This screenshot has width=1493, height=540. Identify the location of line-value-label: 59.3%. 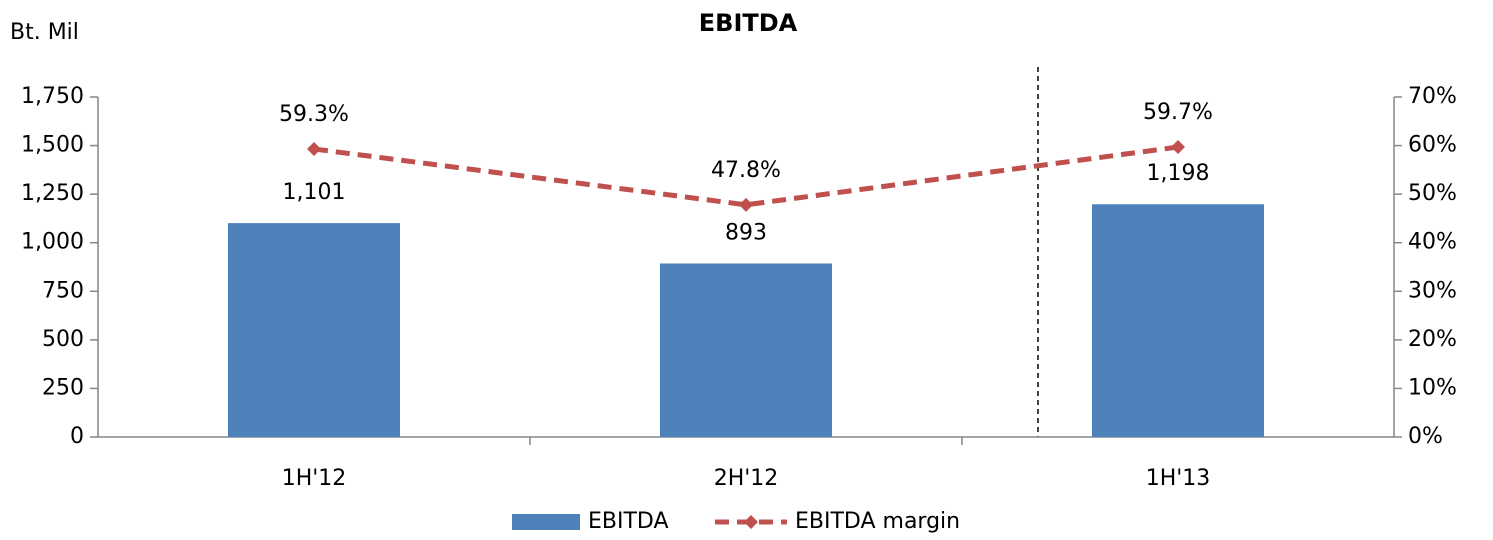
(314, 114).